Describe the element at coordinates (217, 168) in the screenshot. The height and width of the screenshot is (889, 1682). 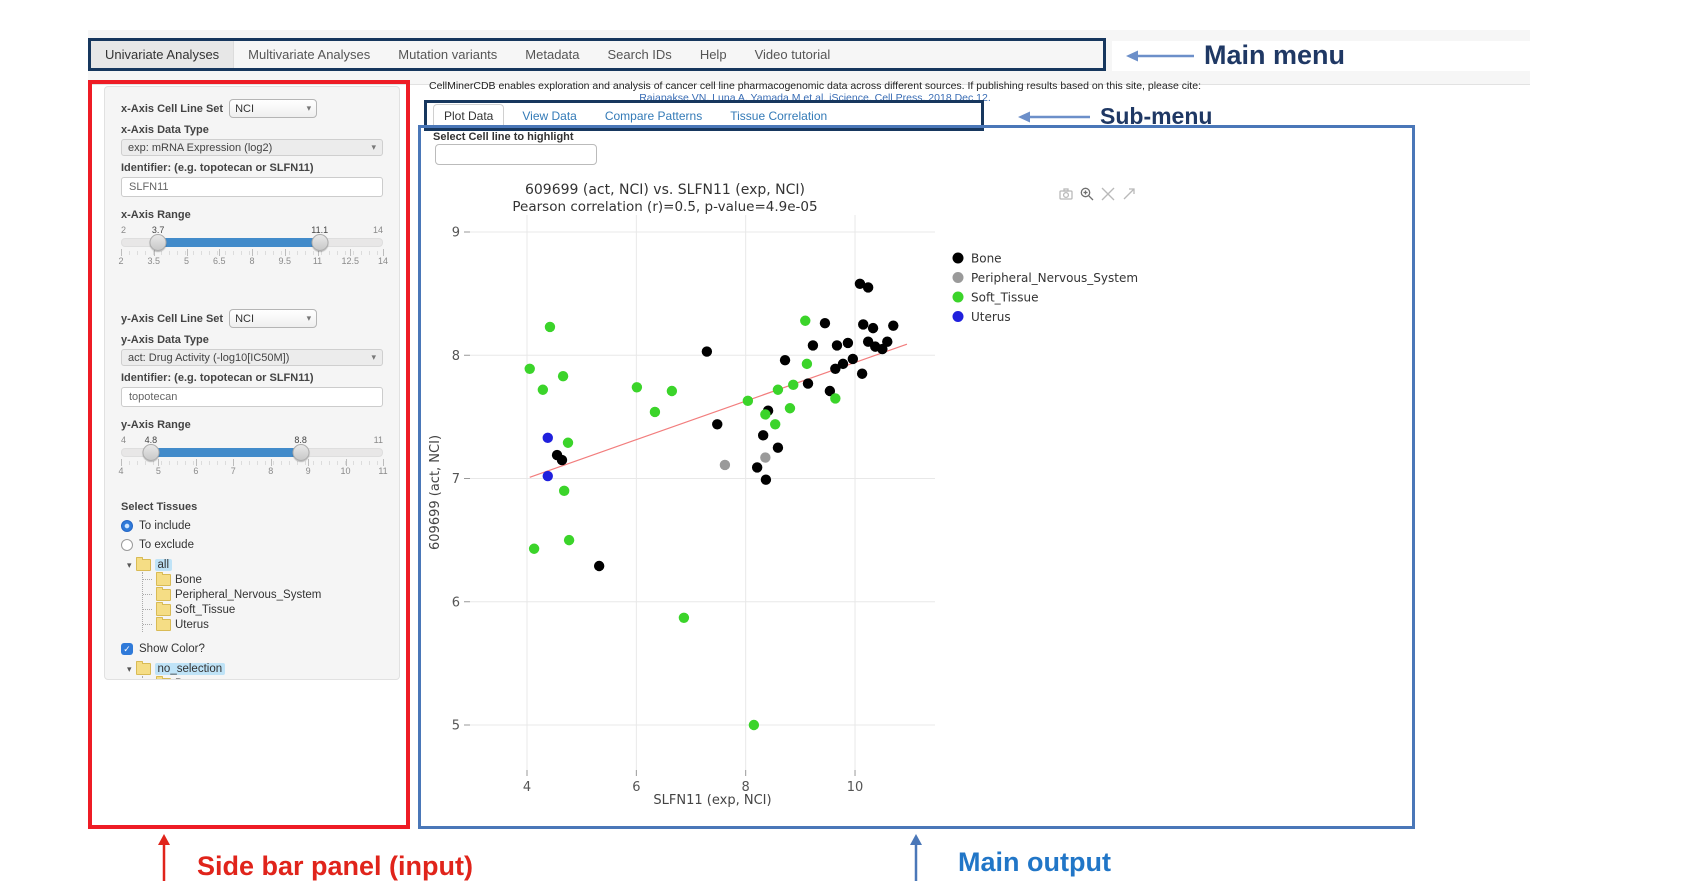
I see `x-axis-identifier-label: Identifier: (e.g. topotecan or SLFN11)` at that location.